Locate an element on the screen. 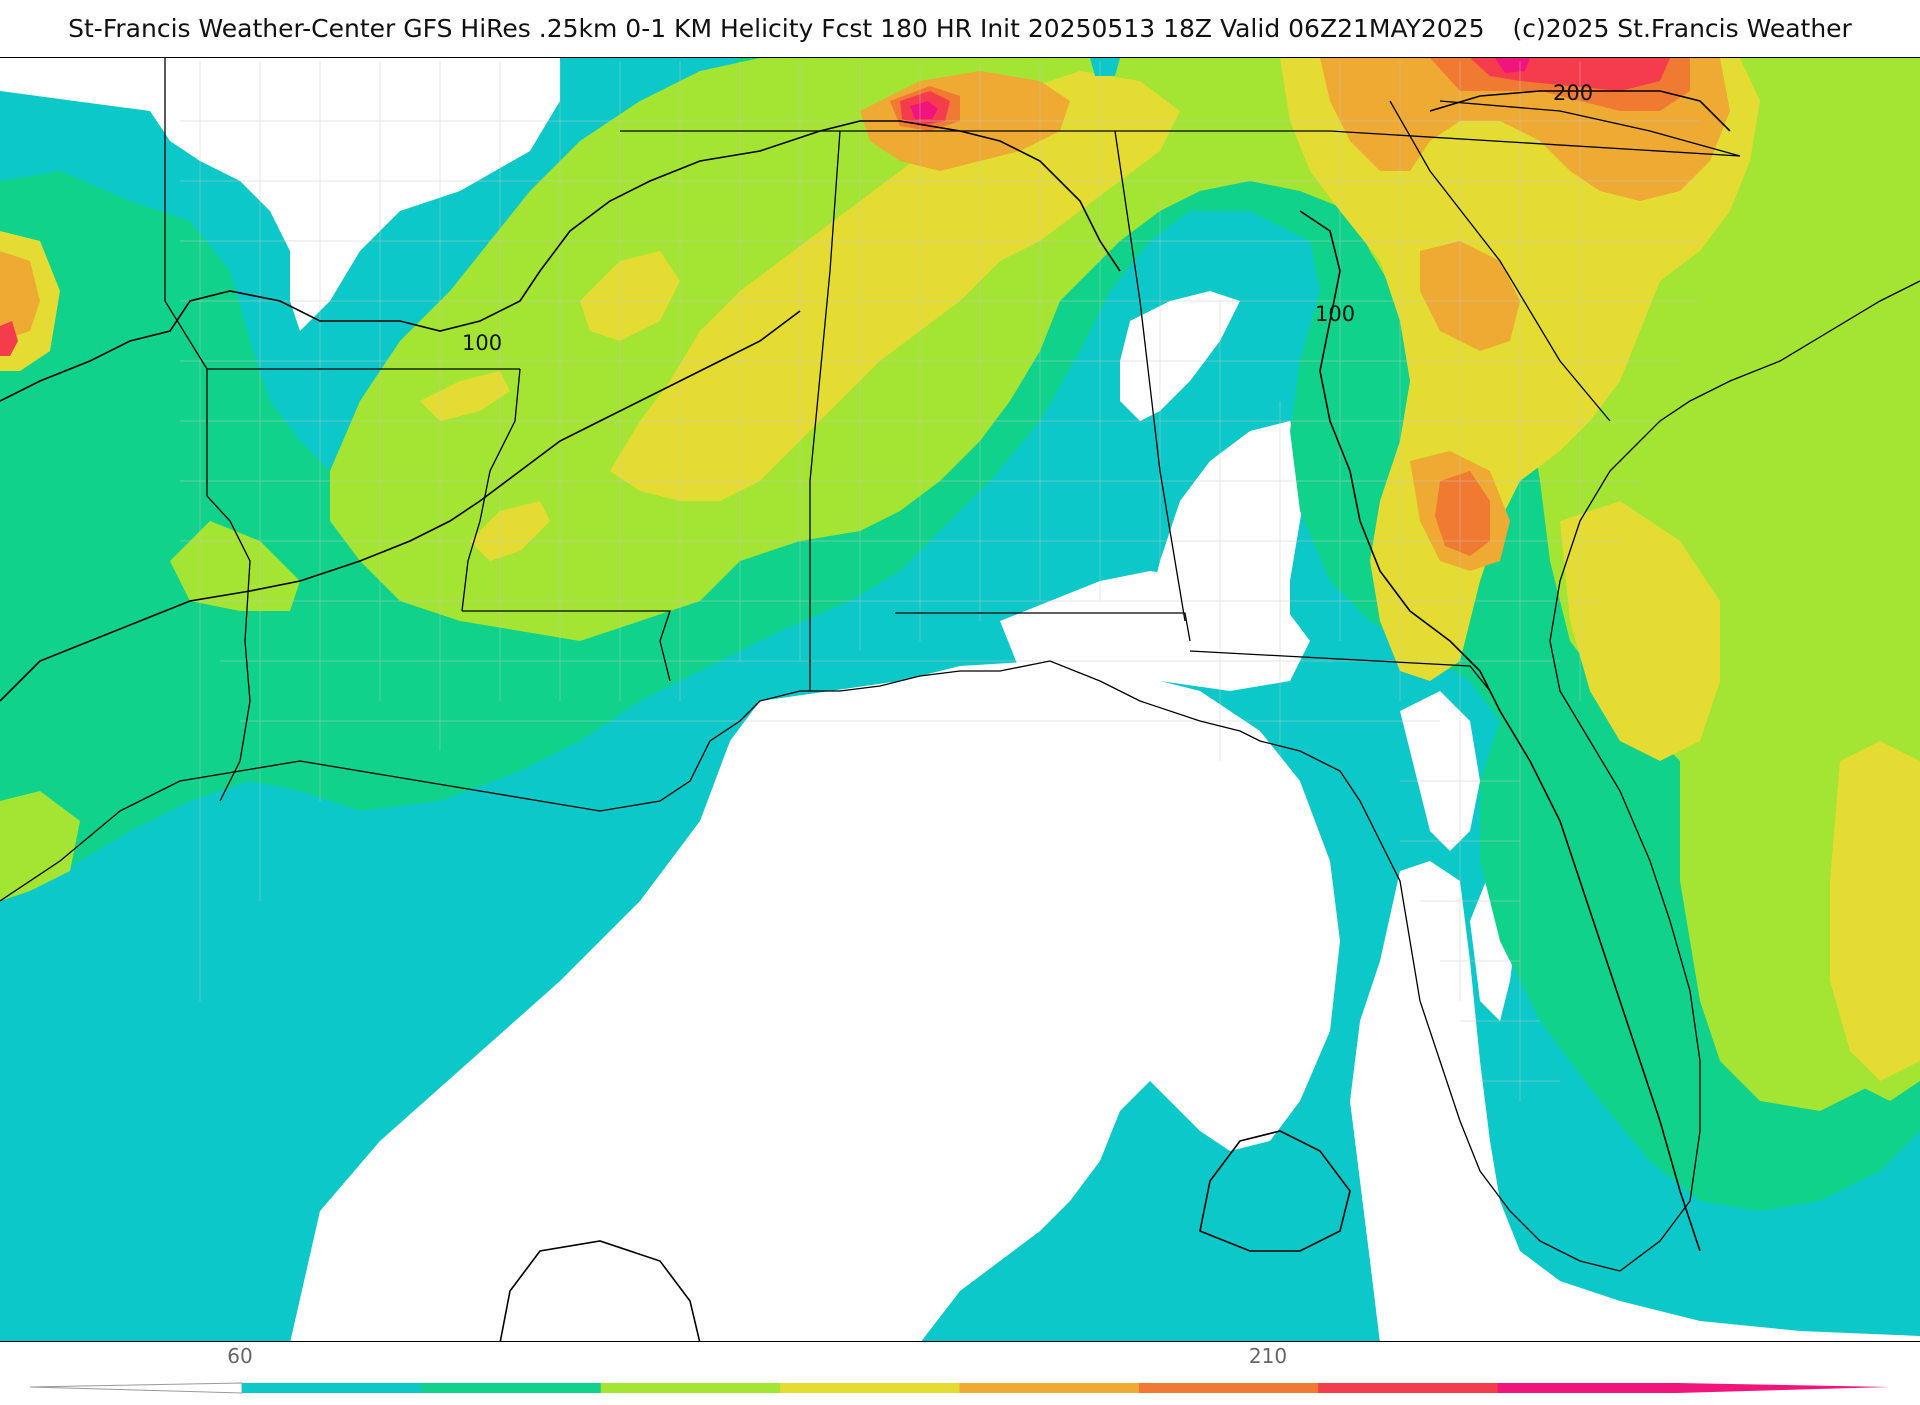 Image resolution: width=1920 pixels, height=1405 pixels. la-ms-south-border is located at coordinates (566, 646).